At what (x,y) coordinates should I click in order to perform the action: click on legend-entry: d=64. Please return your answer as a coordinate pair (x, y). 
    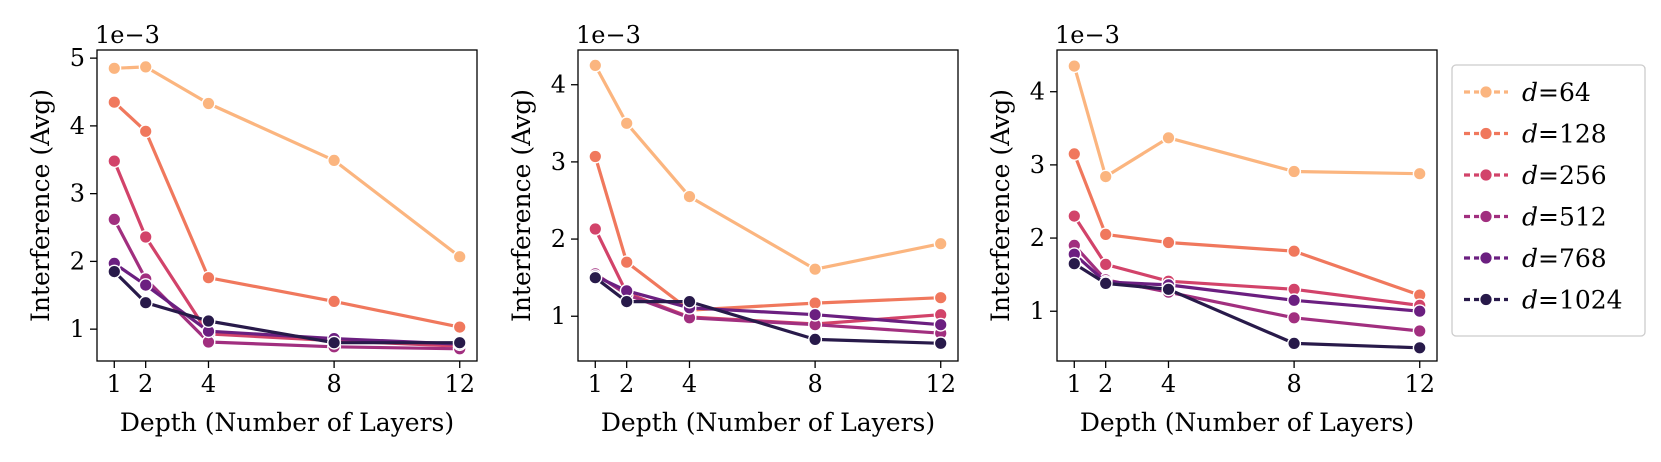
    Looking at the image, I should click on (1527, 92).